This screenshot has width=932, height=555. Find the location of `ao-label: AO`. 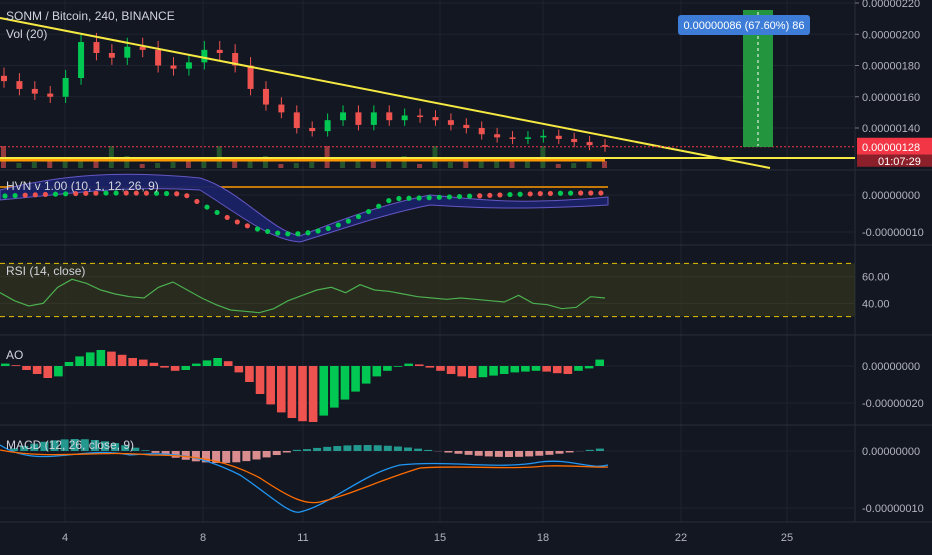

ao-label: AO is located at coordinates (14, 355).